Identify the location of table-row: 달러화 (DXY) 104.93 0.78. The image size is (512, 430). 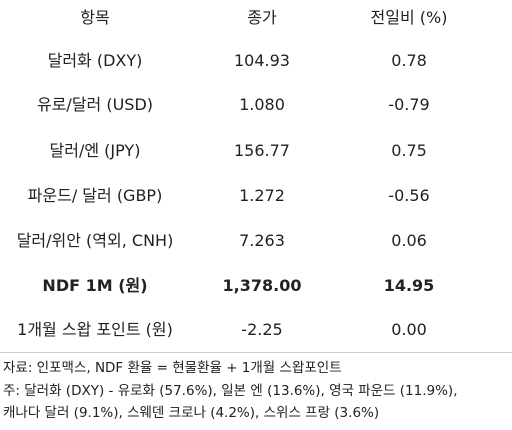
(256, 61).